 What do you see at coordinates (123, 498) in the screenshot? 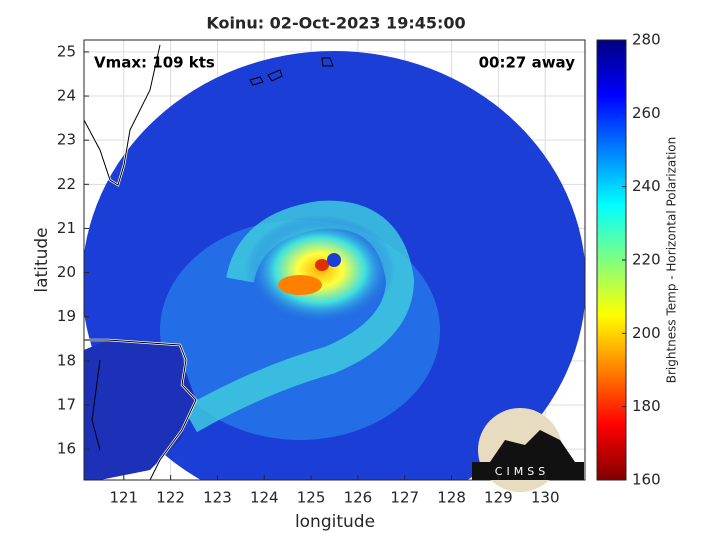
I see `x-tick-label: 121` at bounding box center [123, 498].